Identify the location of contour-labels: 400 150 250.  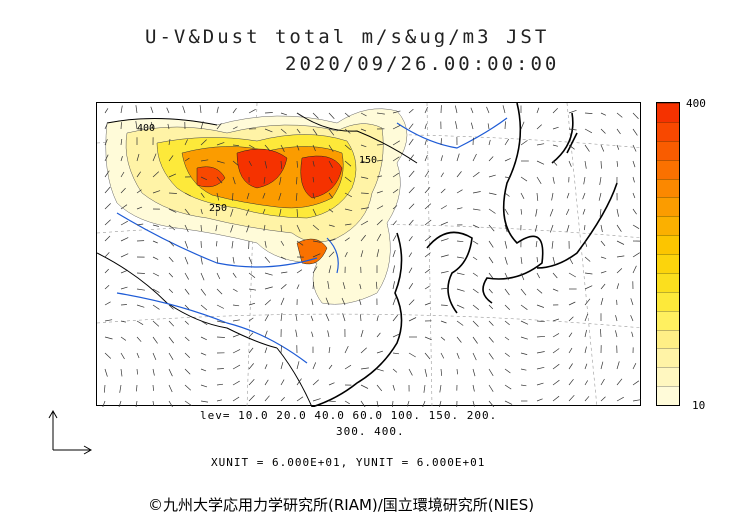
(257, 168).